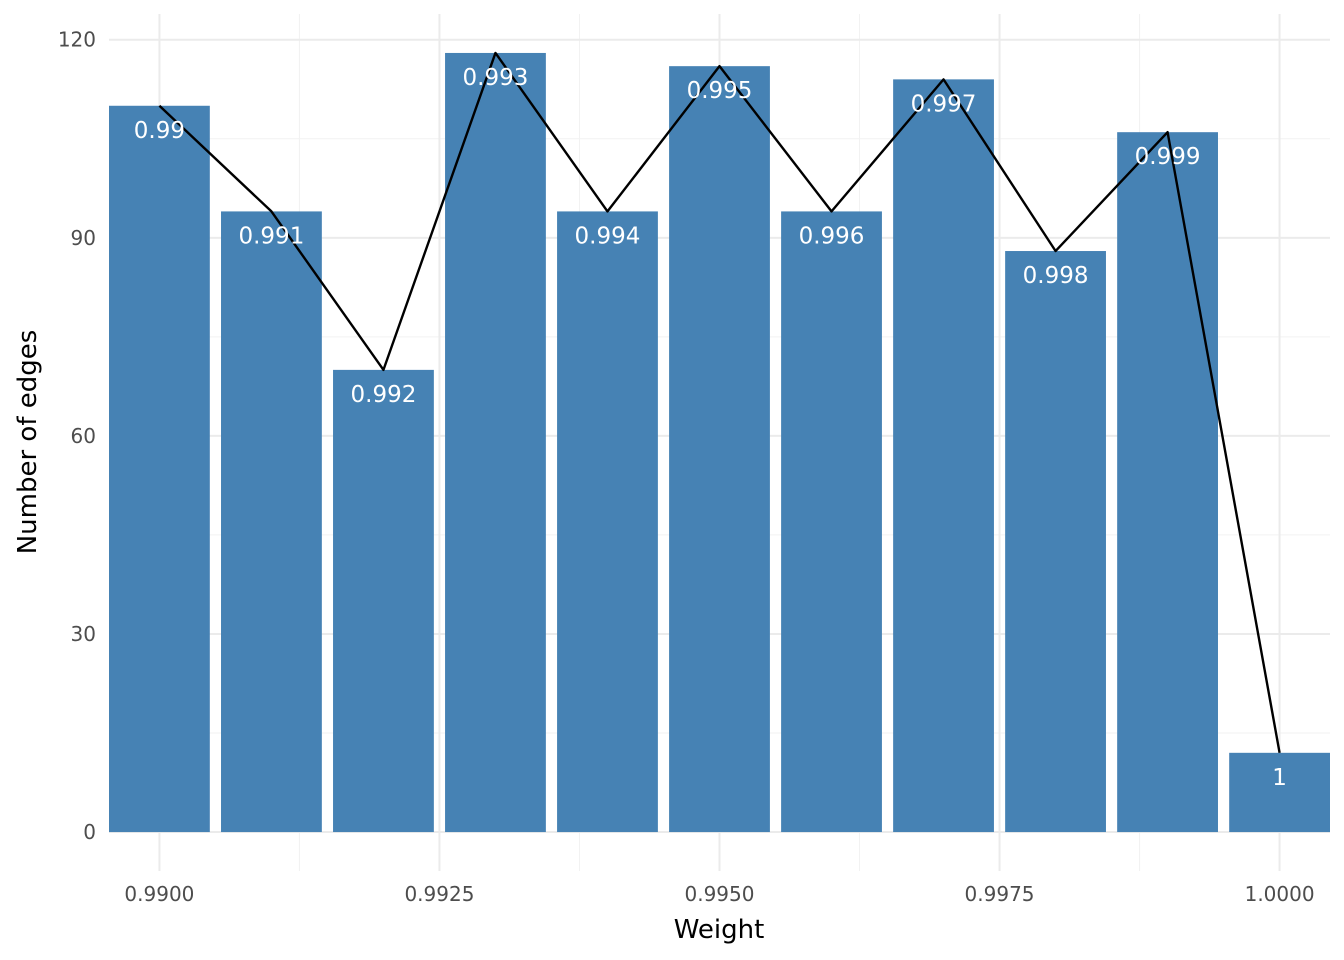 This screenshot has height=960, width=1344. I want to click on y-axis-ticks: 0 30 60 90 120, so click(77, 436).